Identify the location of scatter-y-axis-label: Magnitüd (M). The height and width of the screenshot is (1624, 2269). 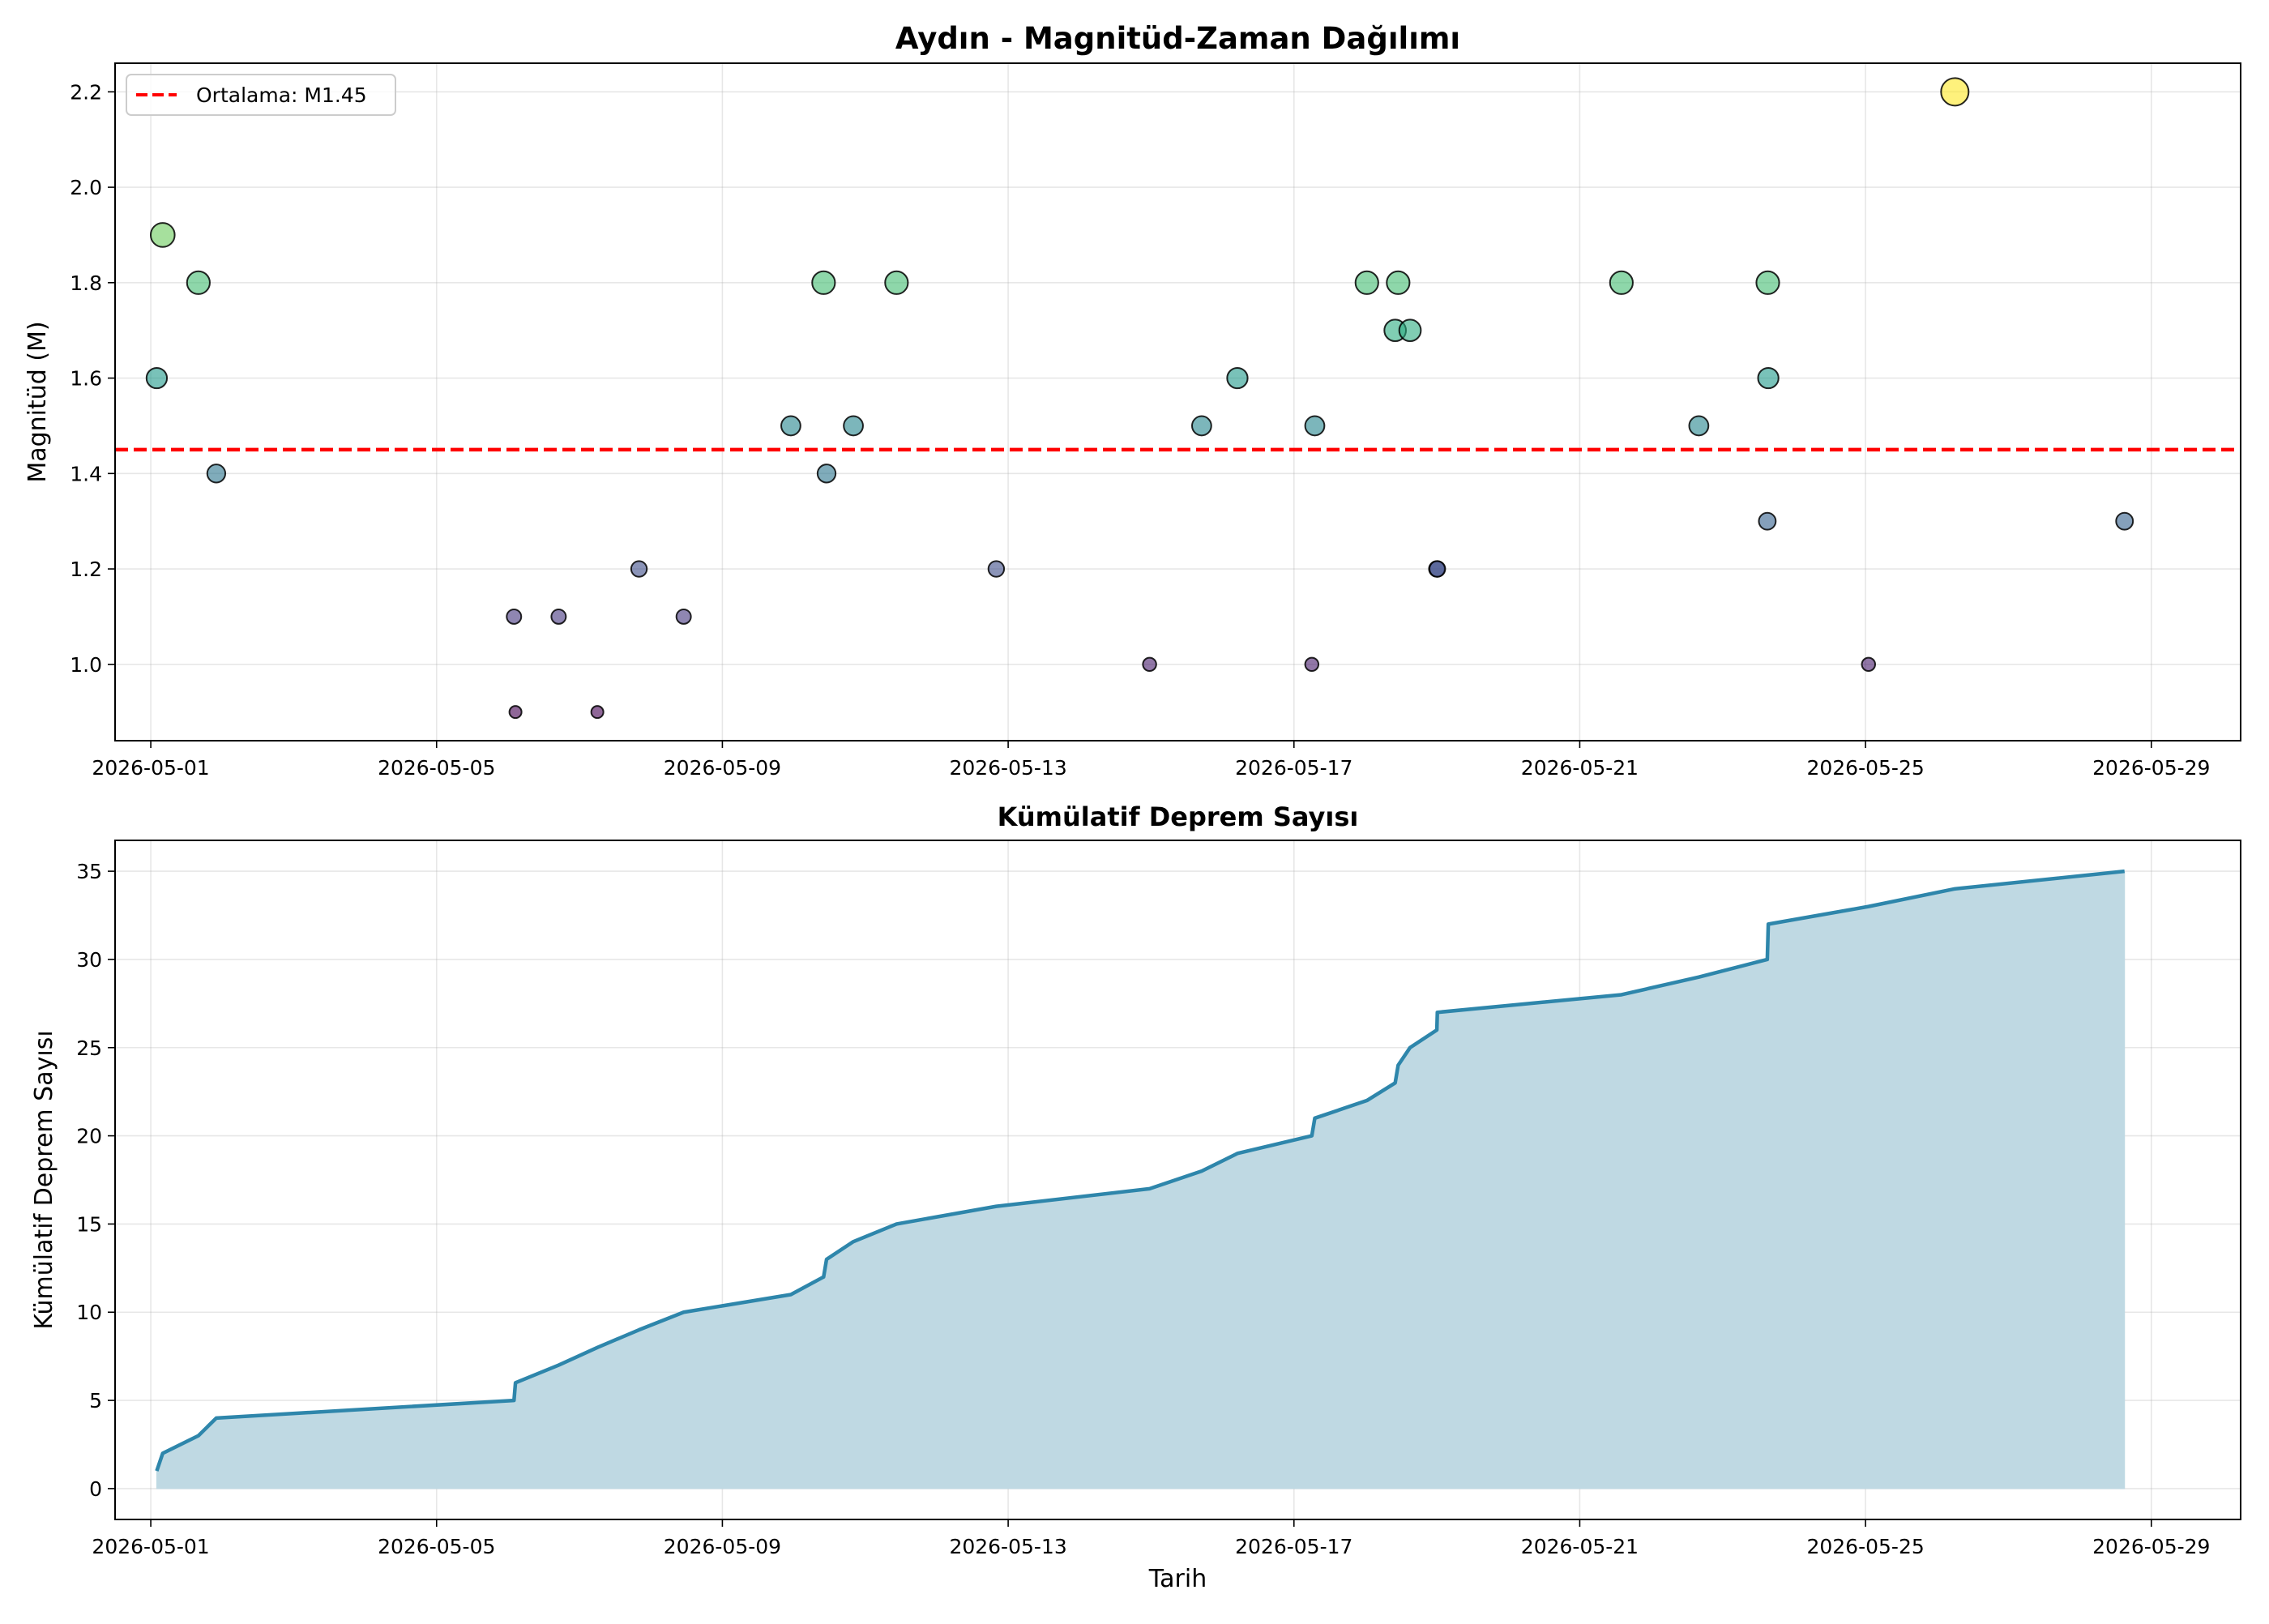
(38, 402).